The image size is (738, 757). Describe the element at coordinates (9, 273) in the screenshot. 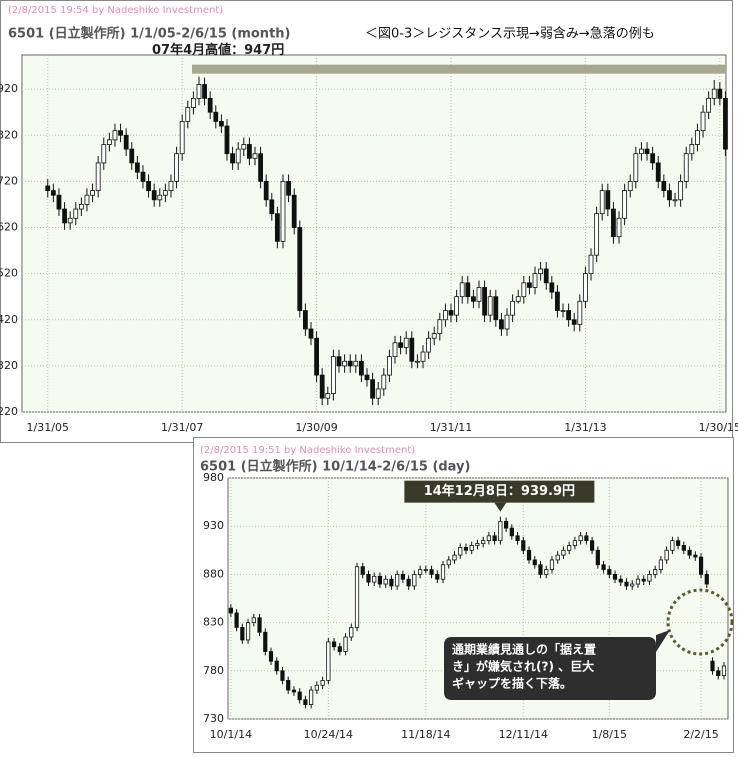

I see `y-tick-label: 520` at that location.